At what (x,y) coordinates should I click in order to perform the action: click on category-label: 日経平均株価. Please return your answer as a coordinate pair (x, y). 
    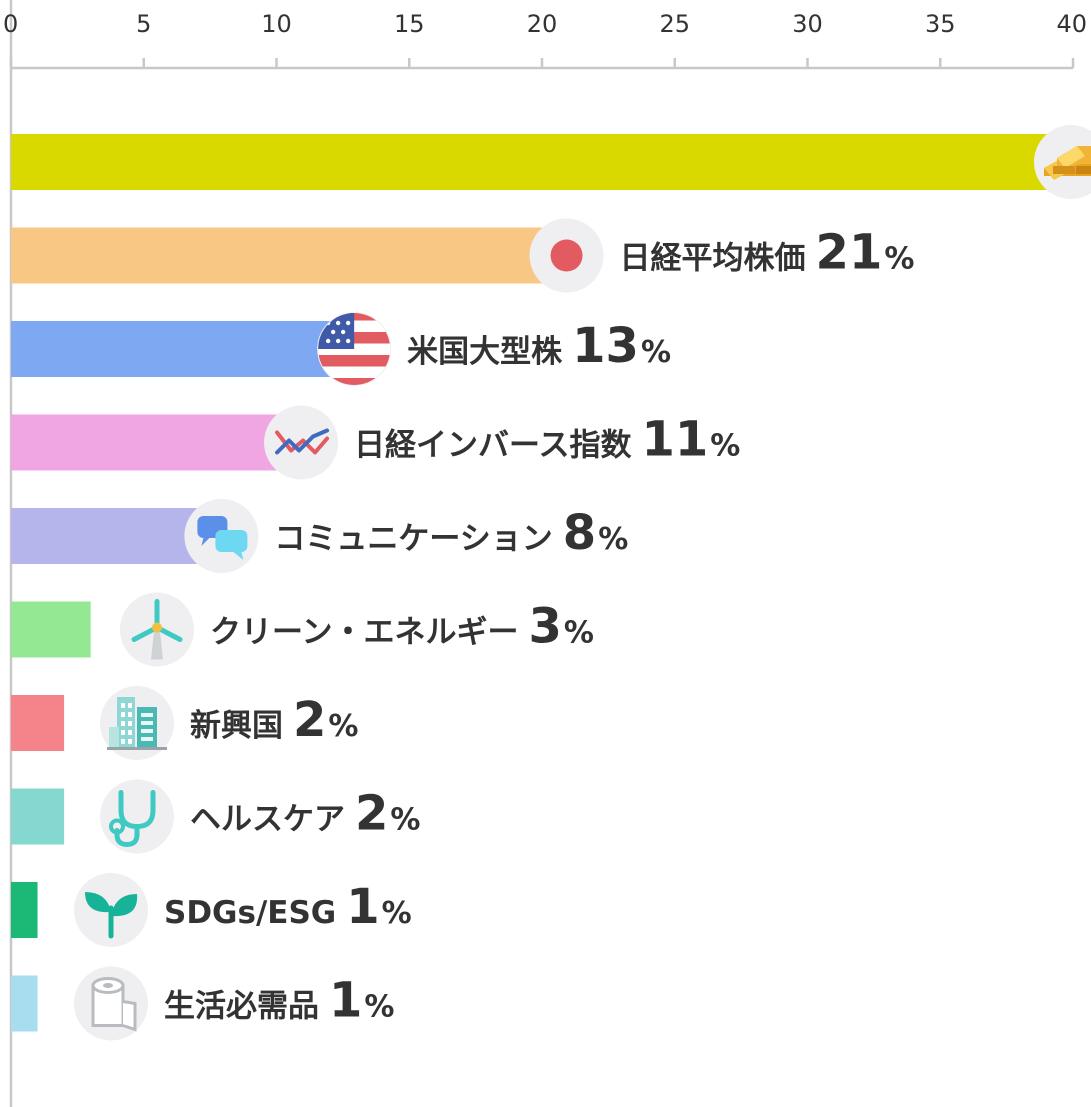
    Looking at the image, I should click on (713, 259).